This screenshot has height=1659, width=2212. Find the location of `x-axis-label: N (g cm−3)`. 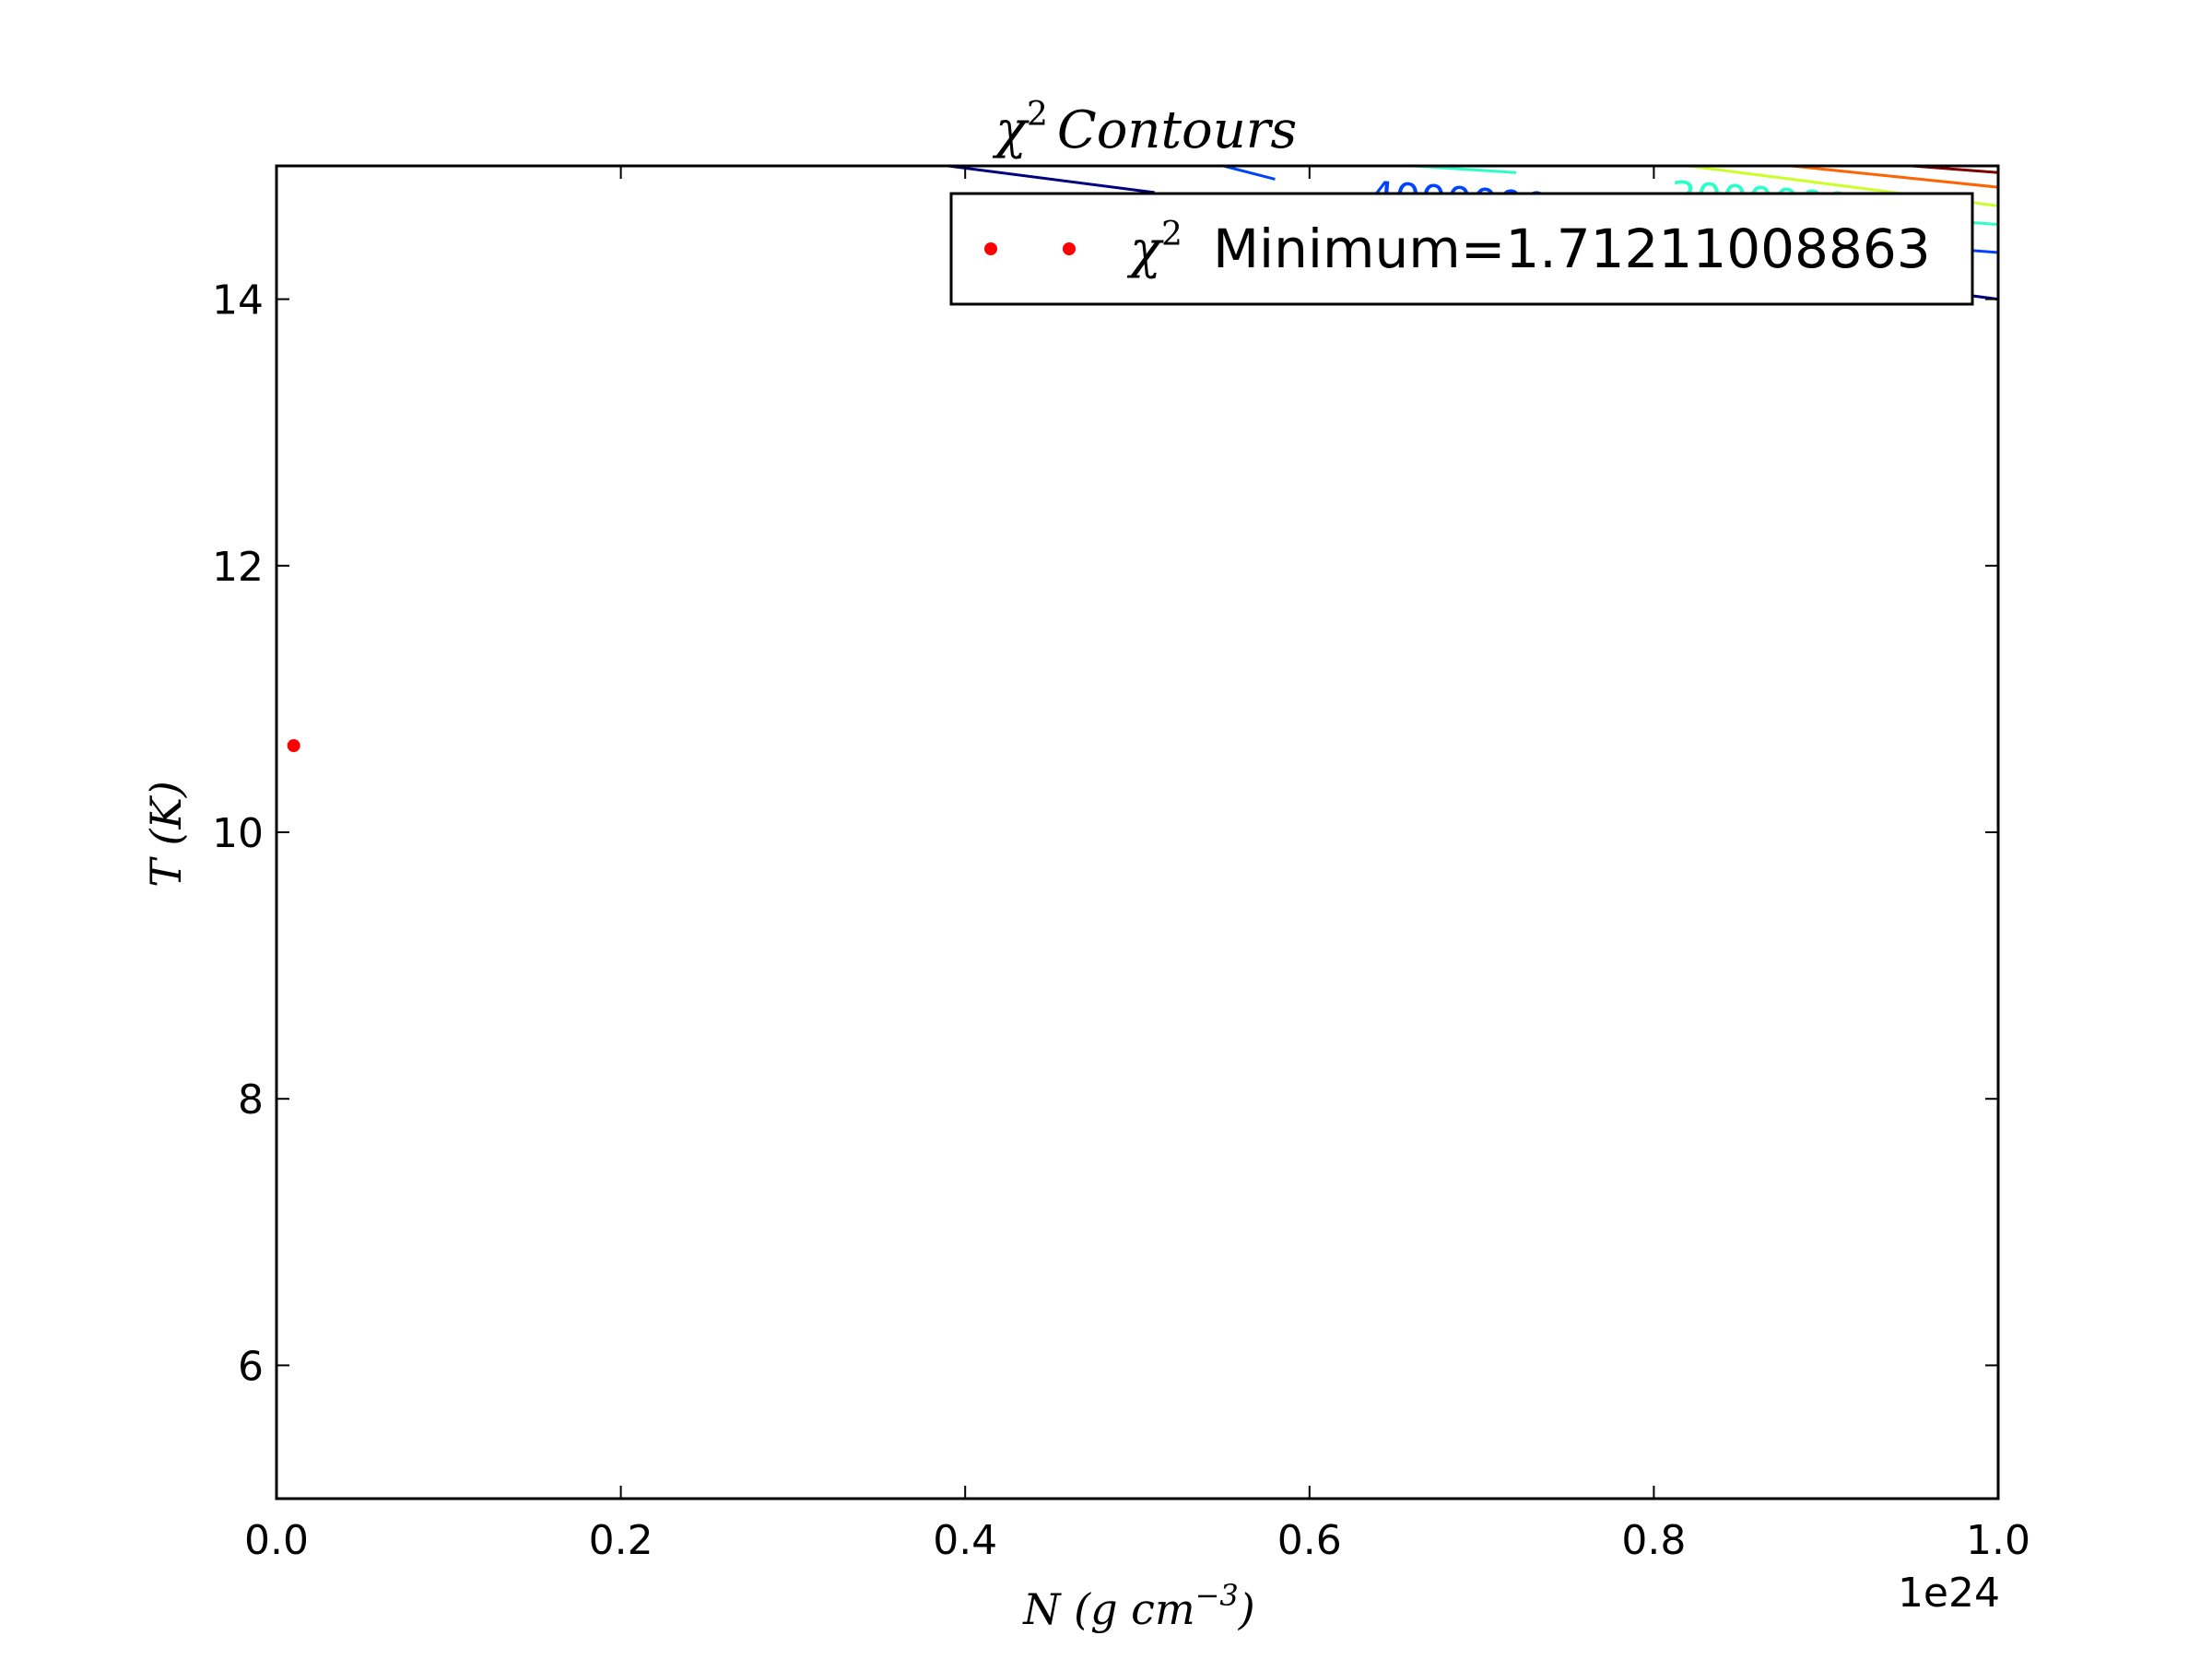

x-axis-label: N (g cm−3) is located at coordinates (1138, 1606).